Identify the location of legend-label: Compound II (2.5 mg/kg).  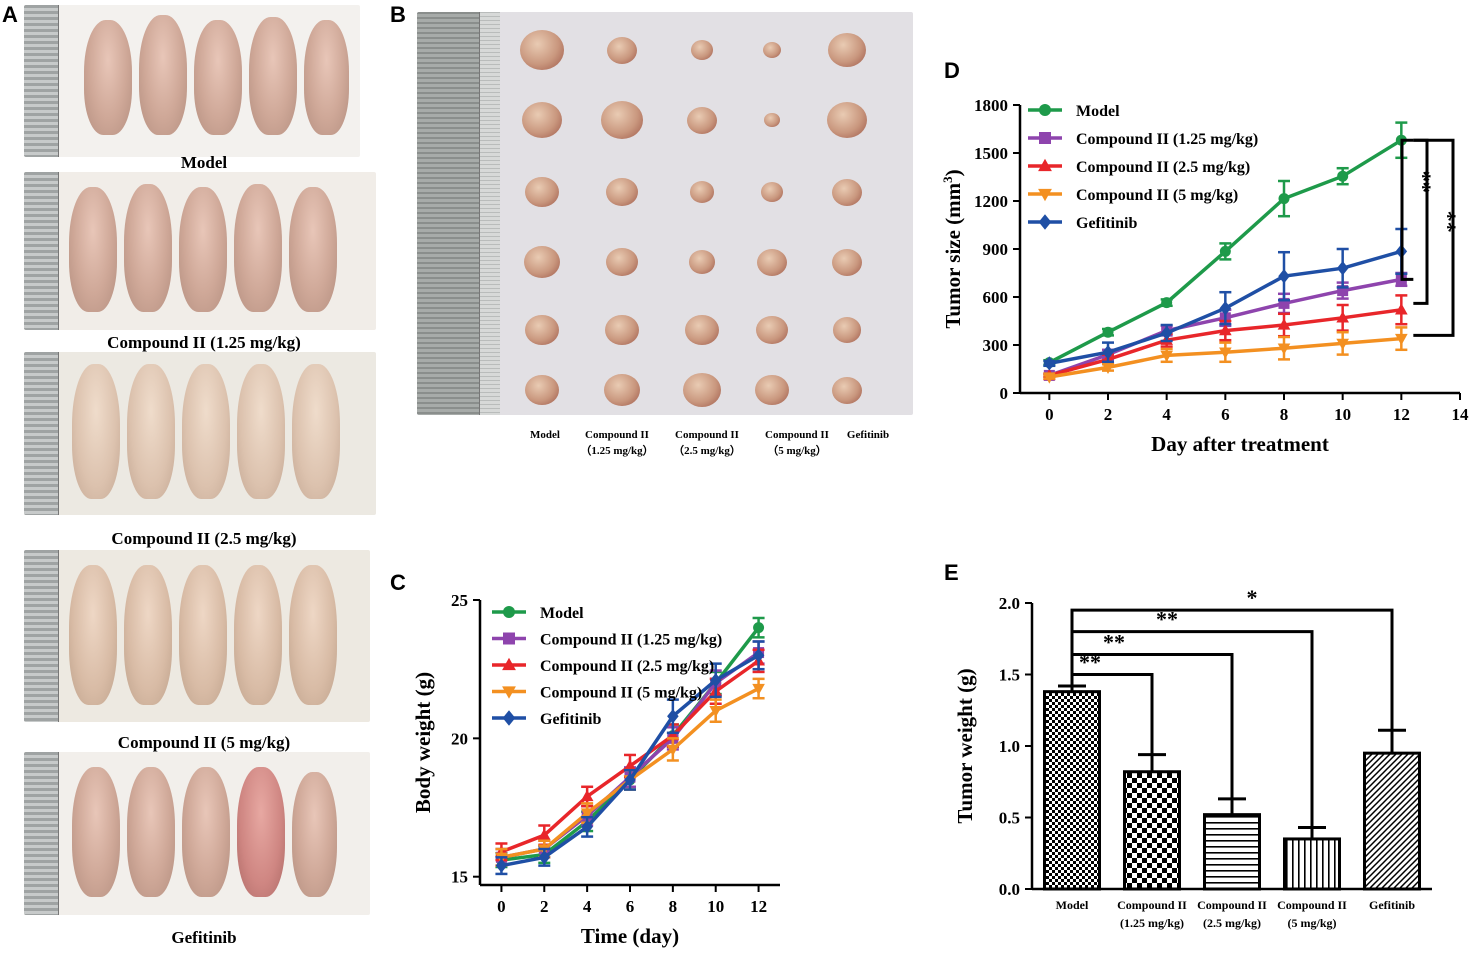
(627, 666).